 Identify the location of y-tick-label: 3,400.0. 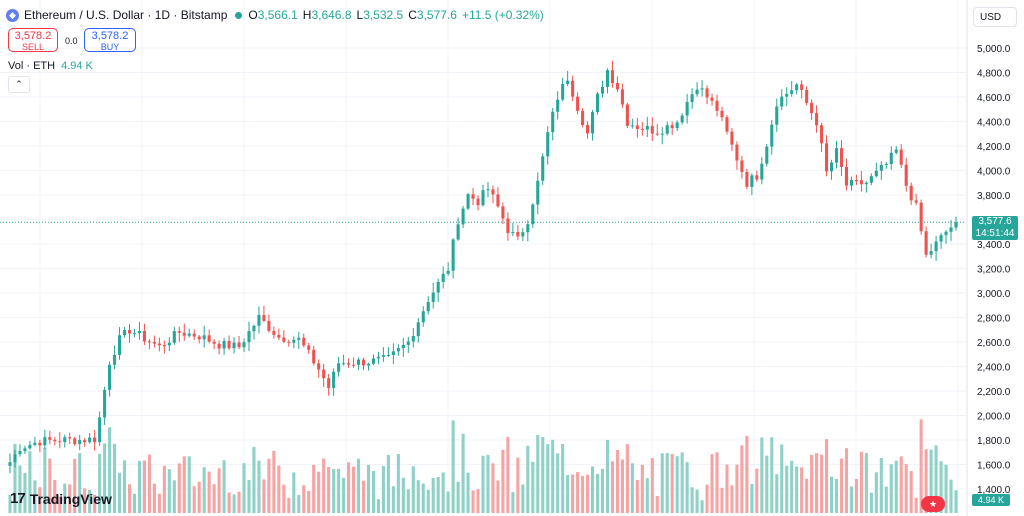
(994, 245).